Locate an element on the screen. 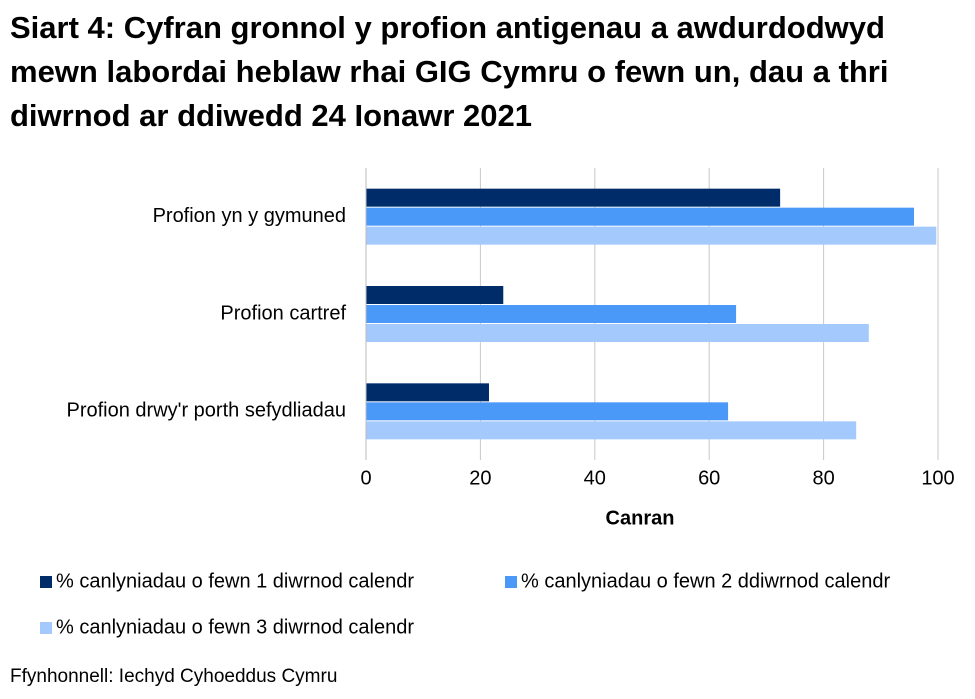  y-tick-label: Profion cartref is located at coordinates (283, 313).